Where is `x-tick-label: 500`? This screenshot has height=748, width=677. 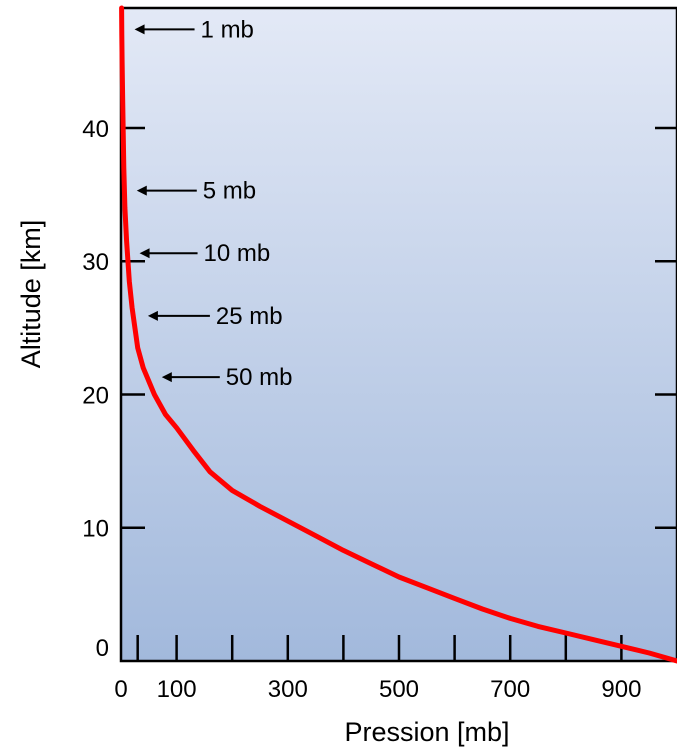
x-tick-label: 500 is located at coordinates (399, 689).